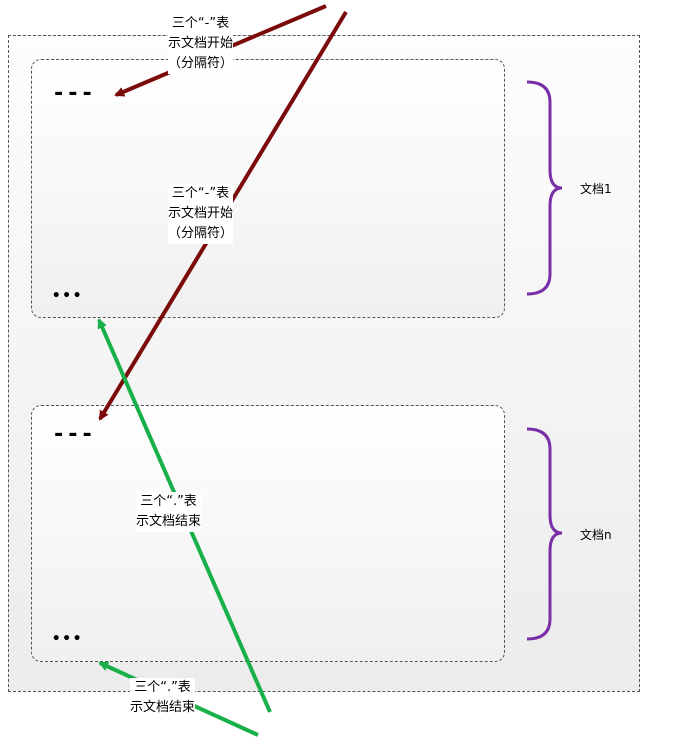  What do you see at coordinates (68, 296) in the screenshot?
I see `doc1-end-marker: •••` at bounding box center [68, 296].